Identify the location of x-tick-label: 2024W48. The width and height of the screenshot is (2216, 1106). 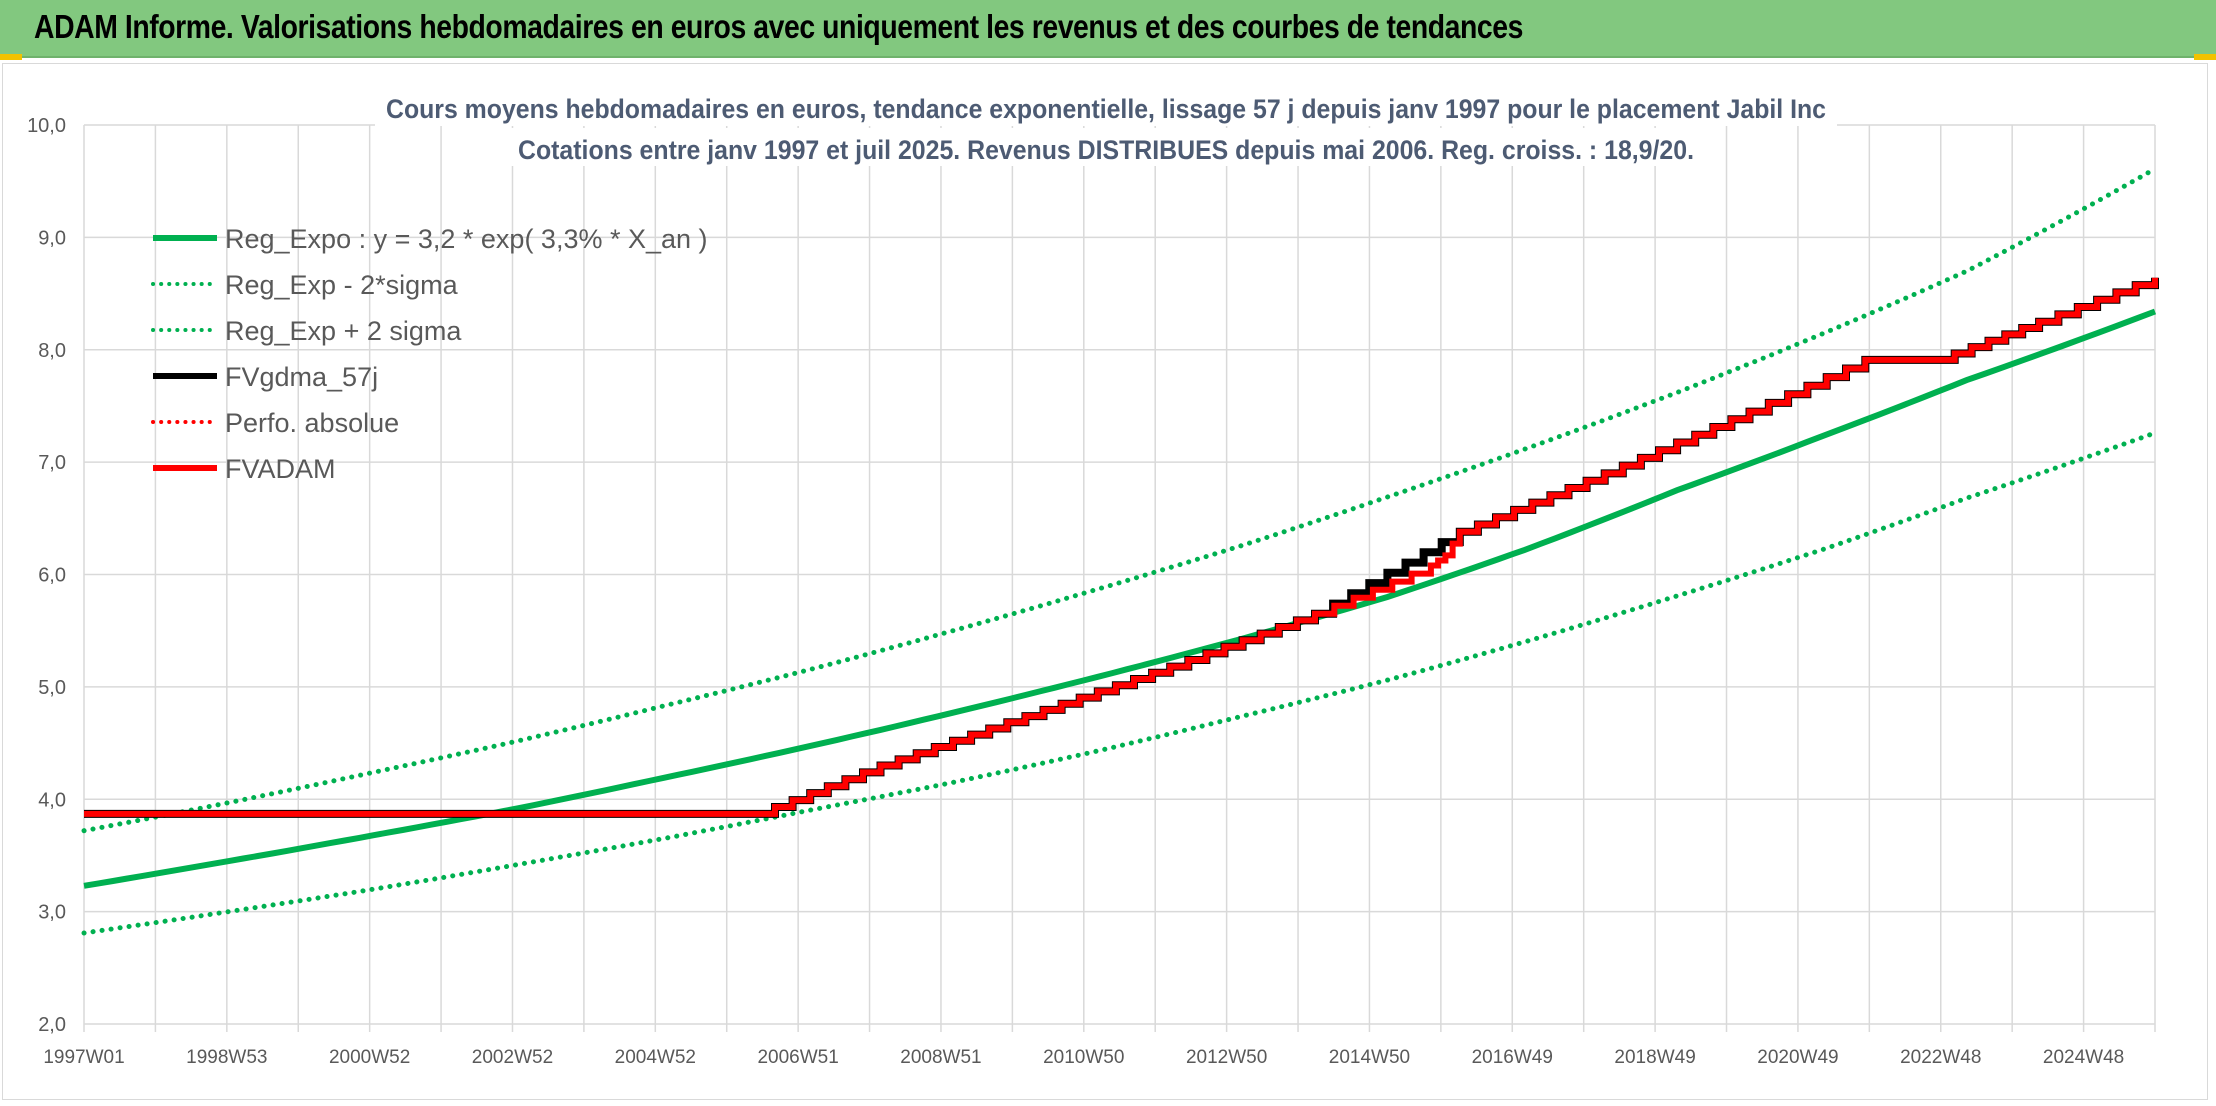
(2083, 1057).